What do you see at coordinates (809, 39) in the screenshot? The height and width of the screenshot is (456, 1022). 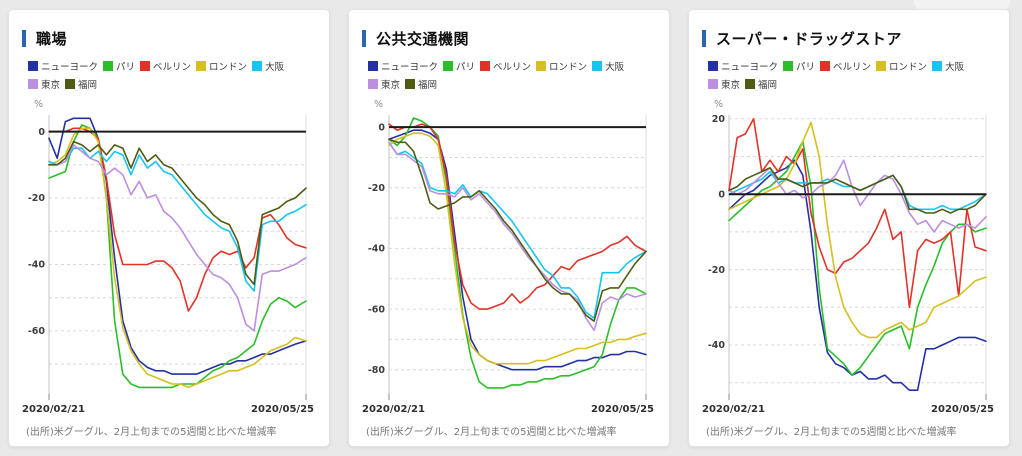 I see `chart-title-supermarket-drugstore: スーパー・ドラッグストア` at bounding box center [809, 39].